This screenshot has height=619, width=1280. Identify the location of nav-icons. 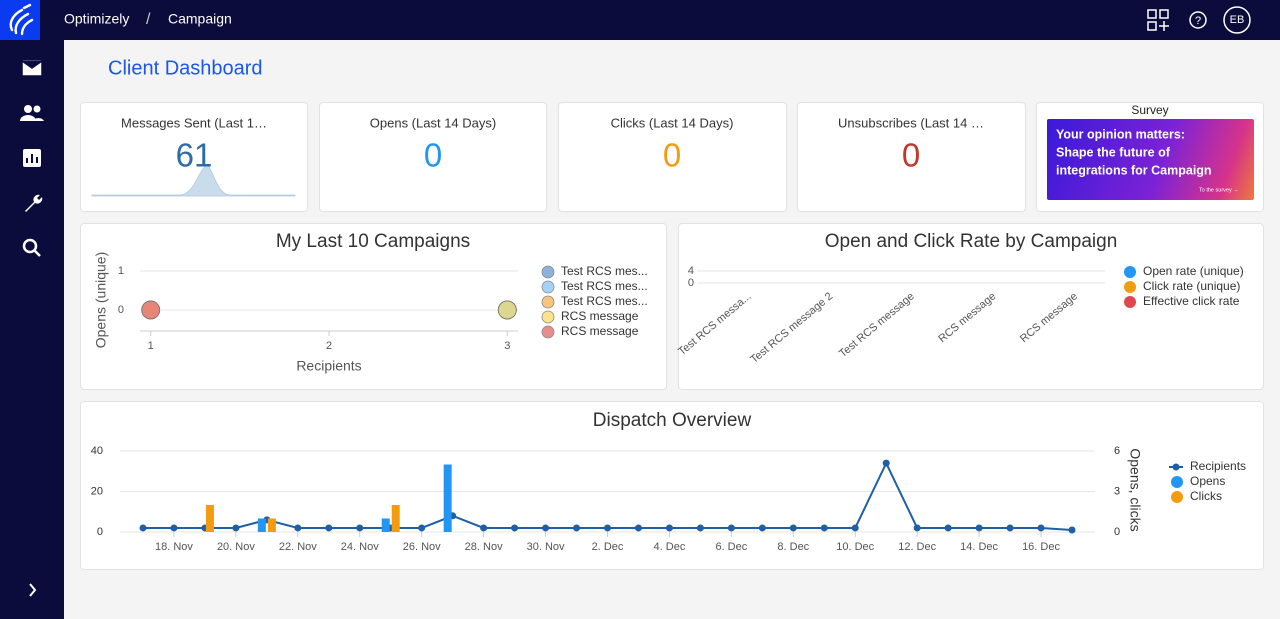
(32, 328).